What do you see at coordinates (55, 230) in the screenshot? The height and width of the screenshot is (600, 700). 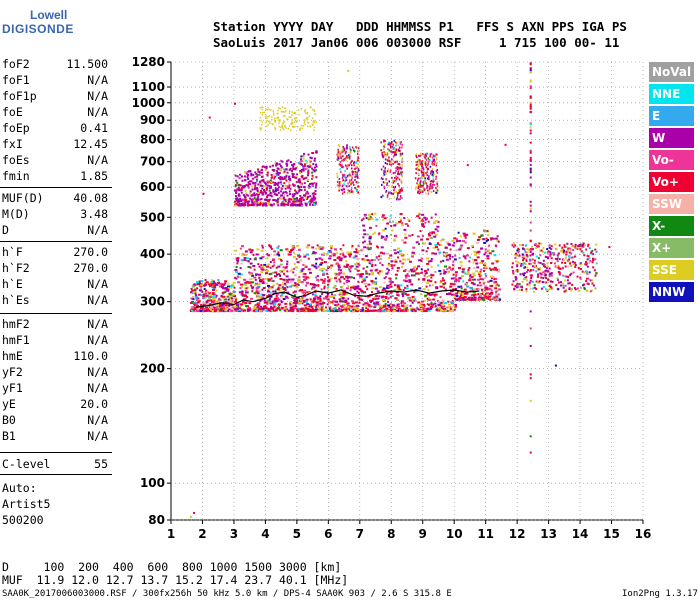 I see `param-row-d: D N/A` at bounding box center [55, 230].